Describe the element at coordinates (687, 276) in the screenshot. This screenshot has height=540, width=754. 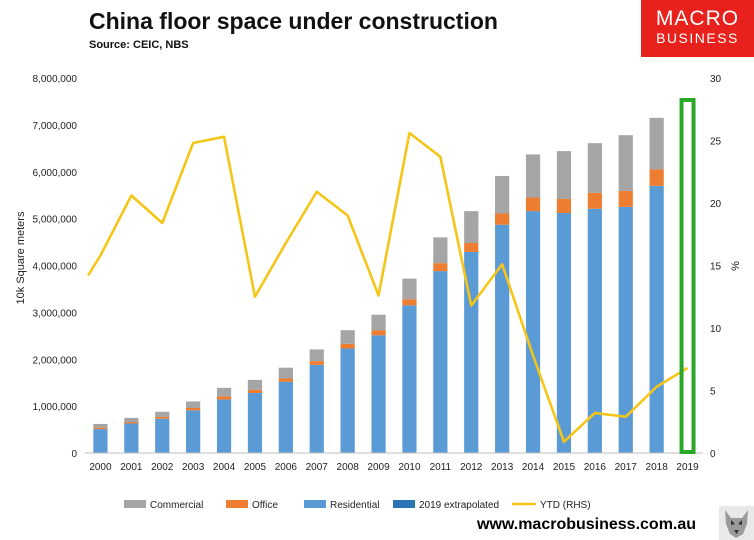
I see `highlight-box-group` at that location.